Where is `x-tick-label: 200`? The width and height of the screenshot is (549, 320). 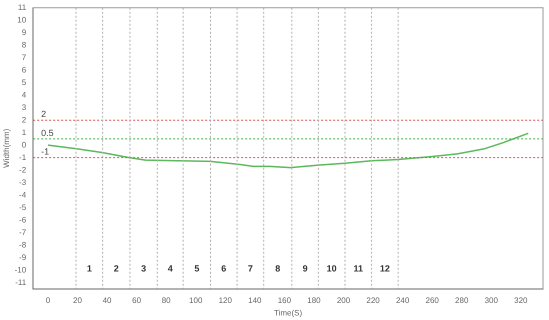
x-tick-label: 200 is located at coordinates (343, 300).